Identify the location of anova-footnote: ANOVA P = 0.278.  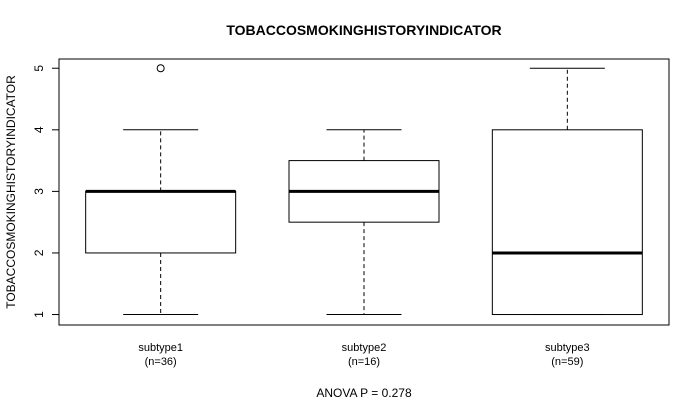
(364, 393).